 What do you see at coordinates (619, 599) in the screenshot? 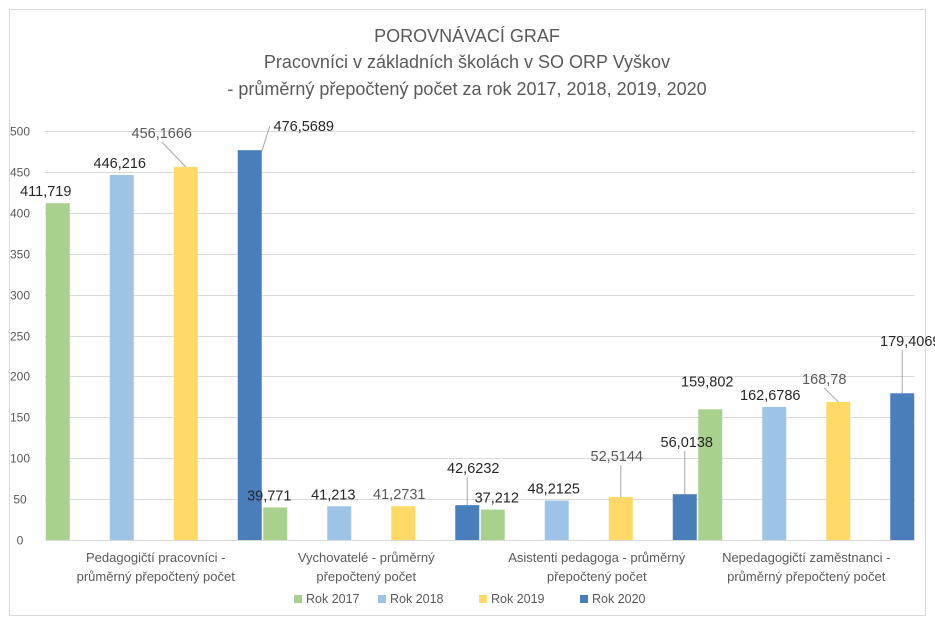
I see `legend-label: Rok 2020` at bounding box center [619, 599].